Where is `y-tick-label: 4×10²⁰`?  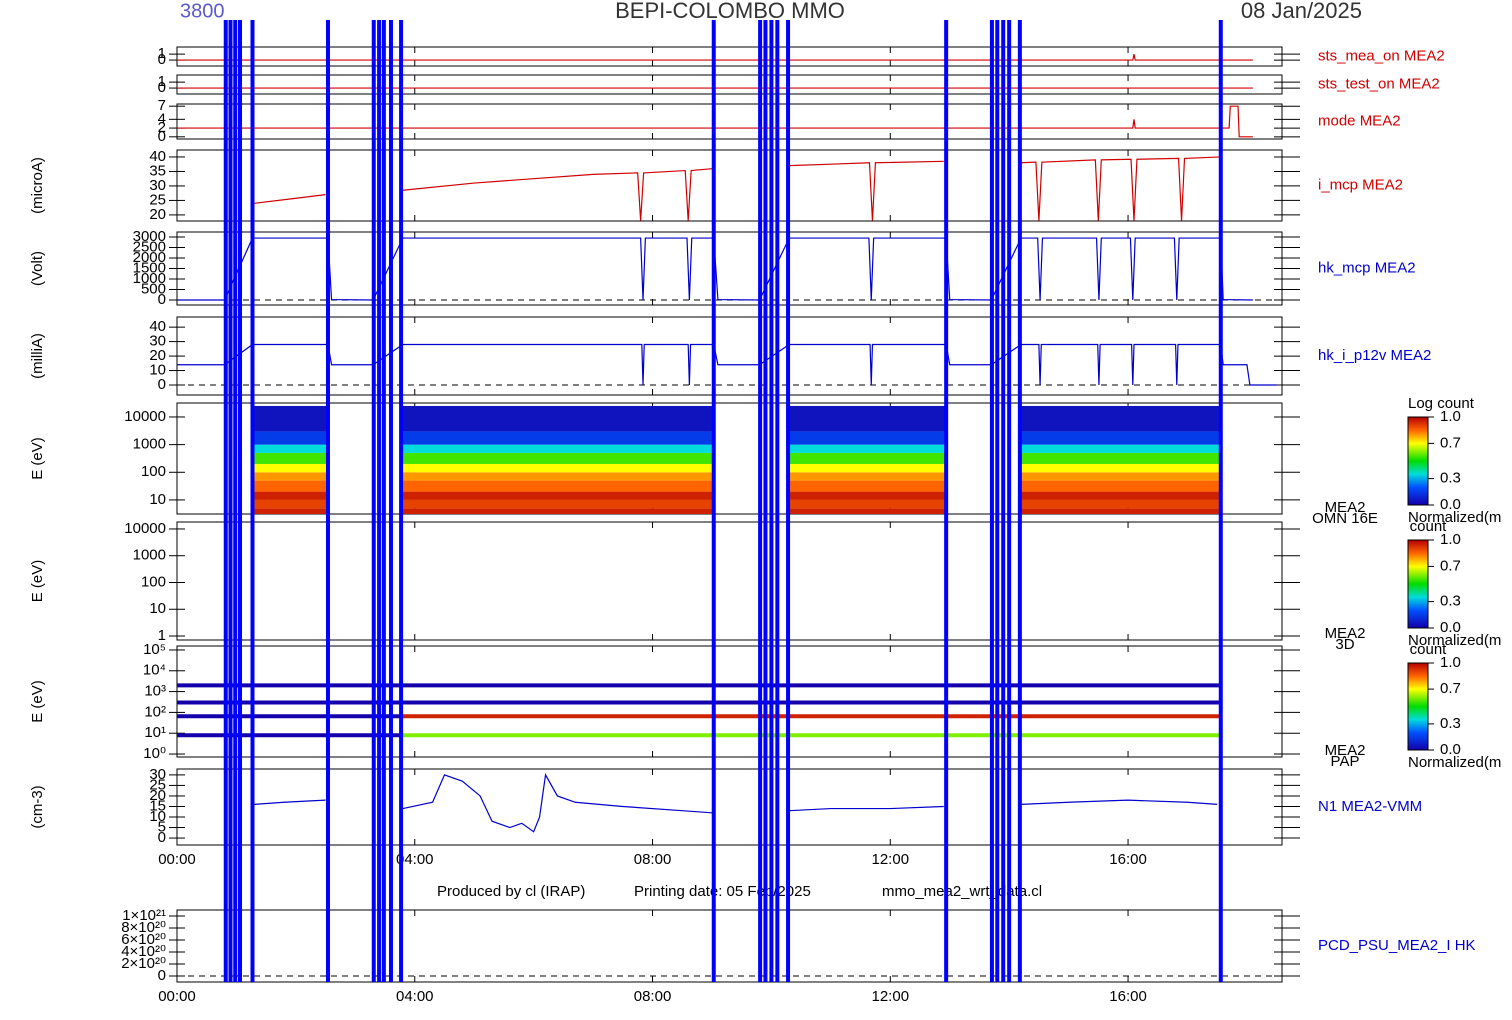
y-tick-label: 4×10²⁰ is located at coordinates (143, 951).